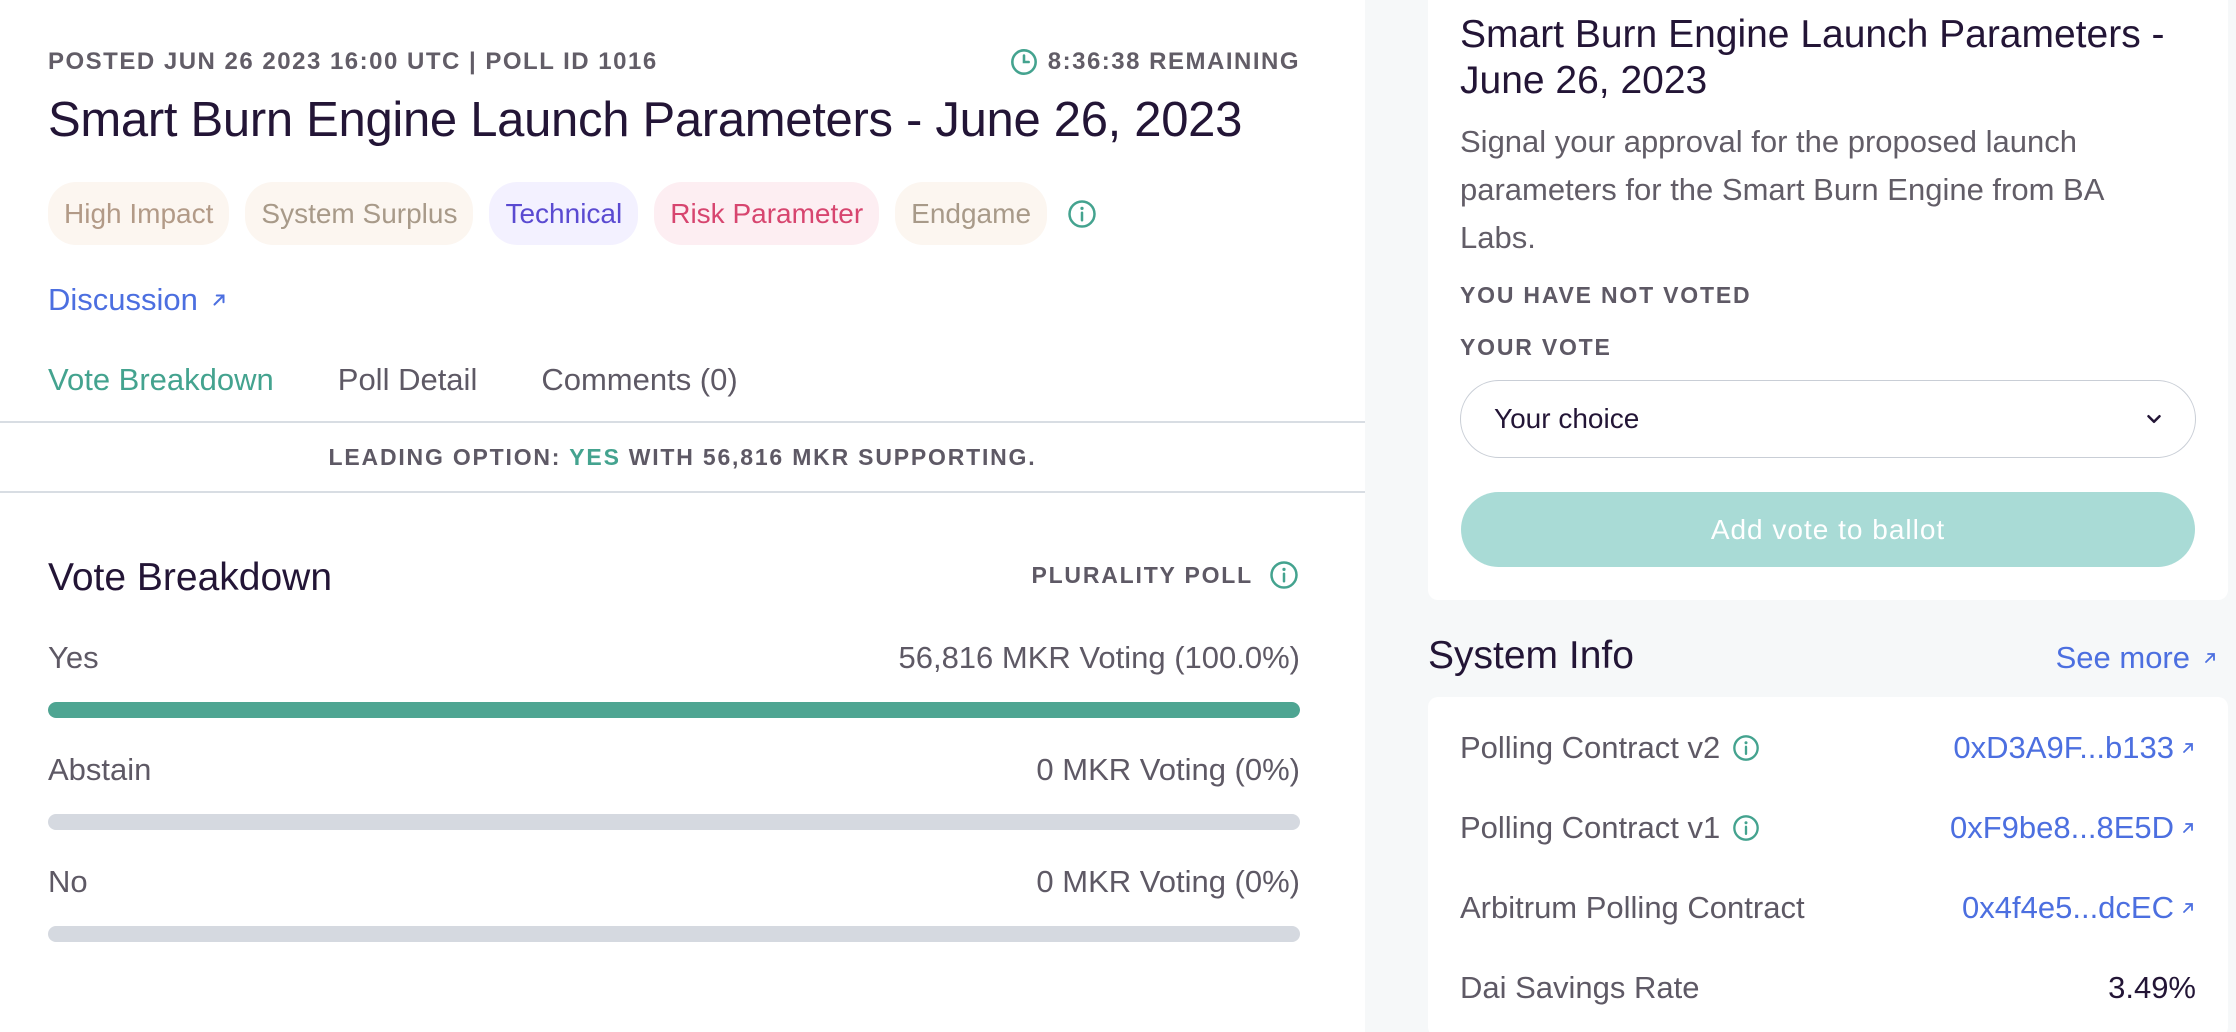 This screenshot has width=2236, height=1032. Describe the element at coordinates (407, 379) in the screenshot. I see `tab-poll-detail: Poll Detail` at that location.